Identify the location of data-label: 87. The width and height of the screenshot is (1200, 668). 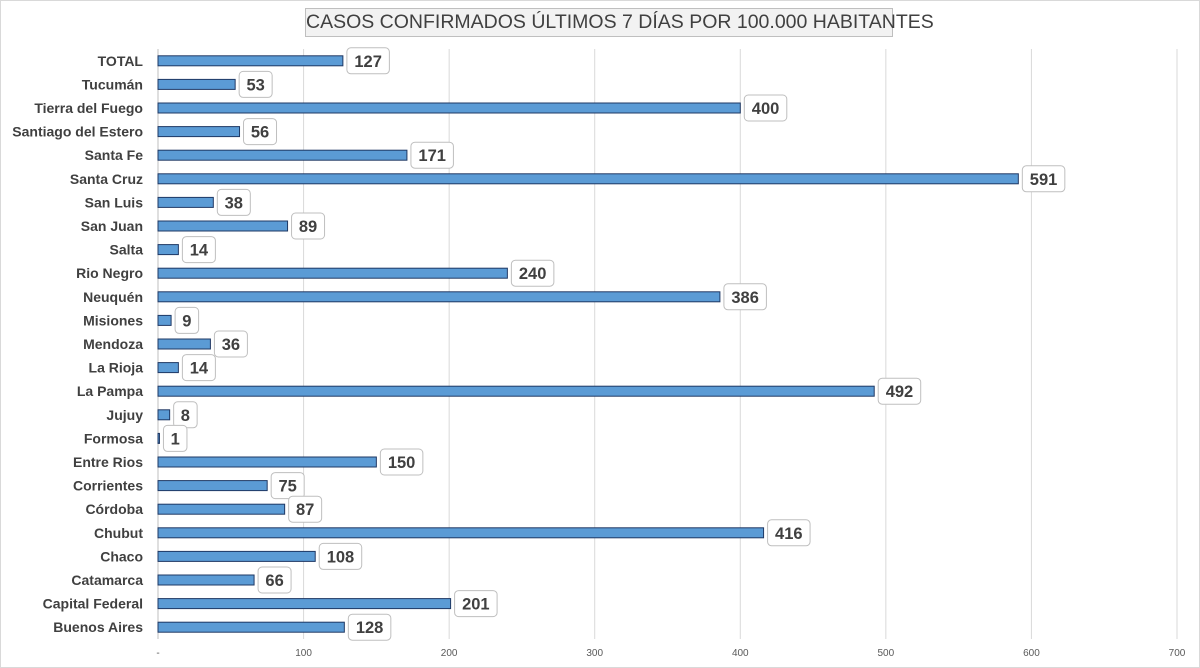
(305, 510).